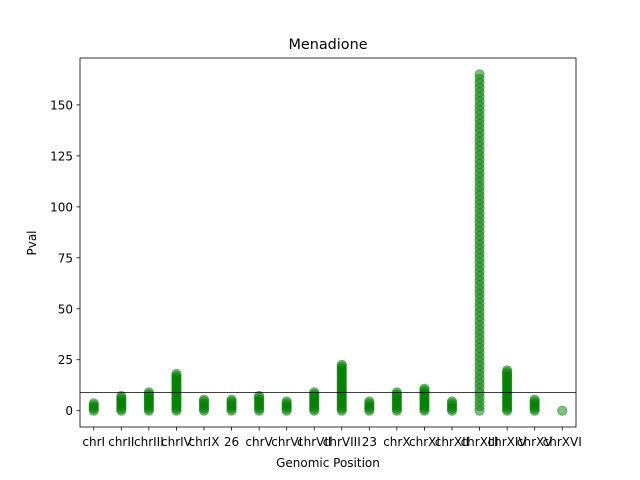 Image resolution: width=640 pixels, height=480 pixels. I want to click on x-tick-label: chrXVI, so click(562, 442).